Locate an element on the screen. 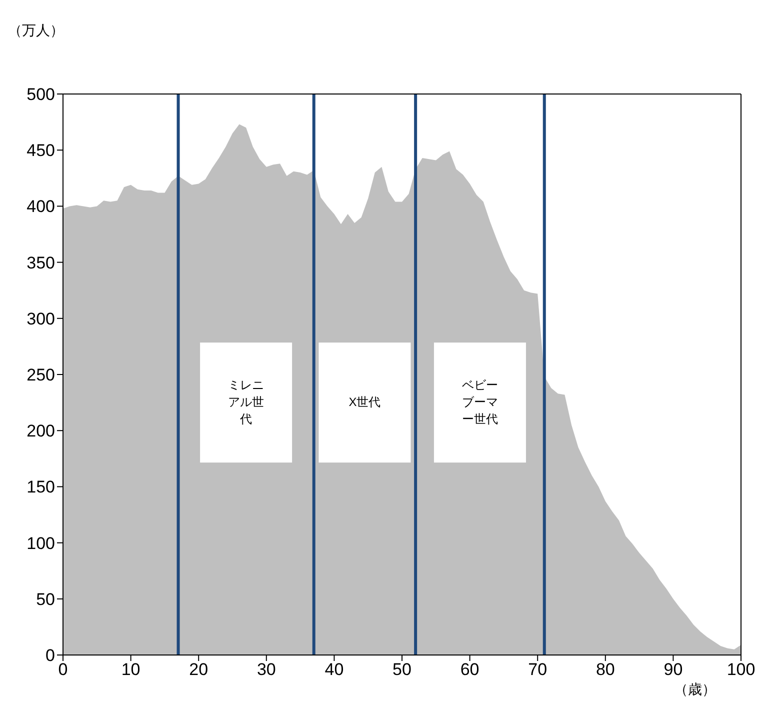  x-tick-label: 0 is located at coordinates (63, 670).